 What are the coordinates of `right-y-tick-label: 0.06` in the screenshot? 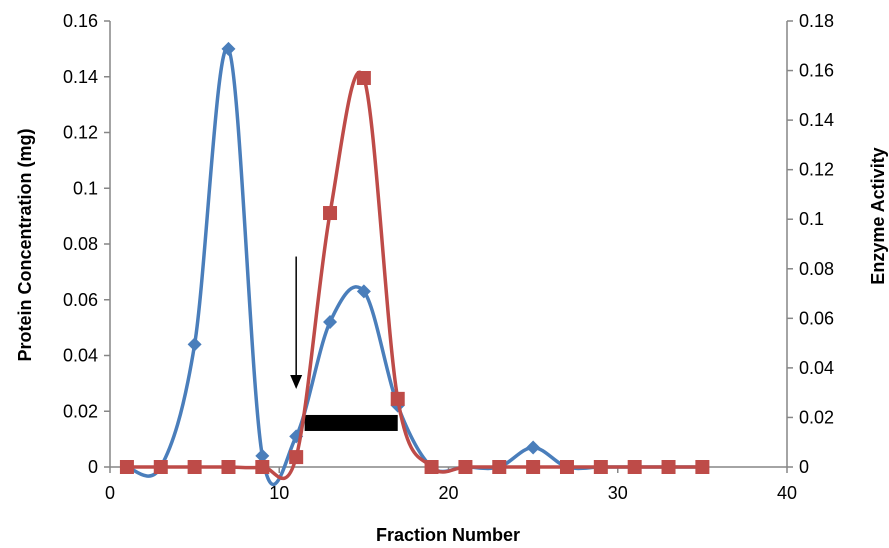 It's located at (816, 318).